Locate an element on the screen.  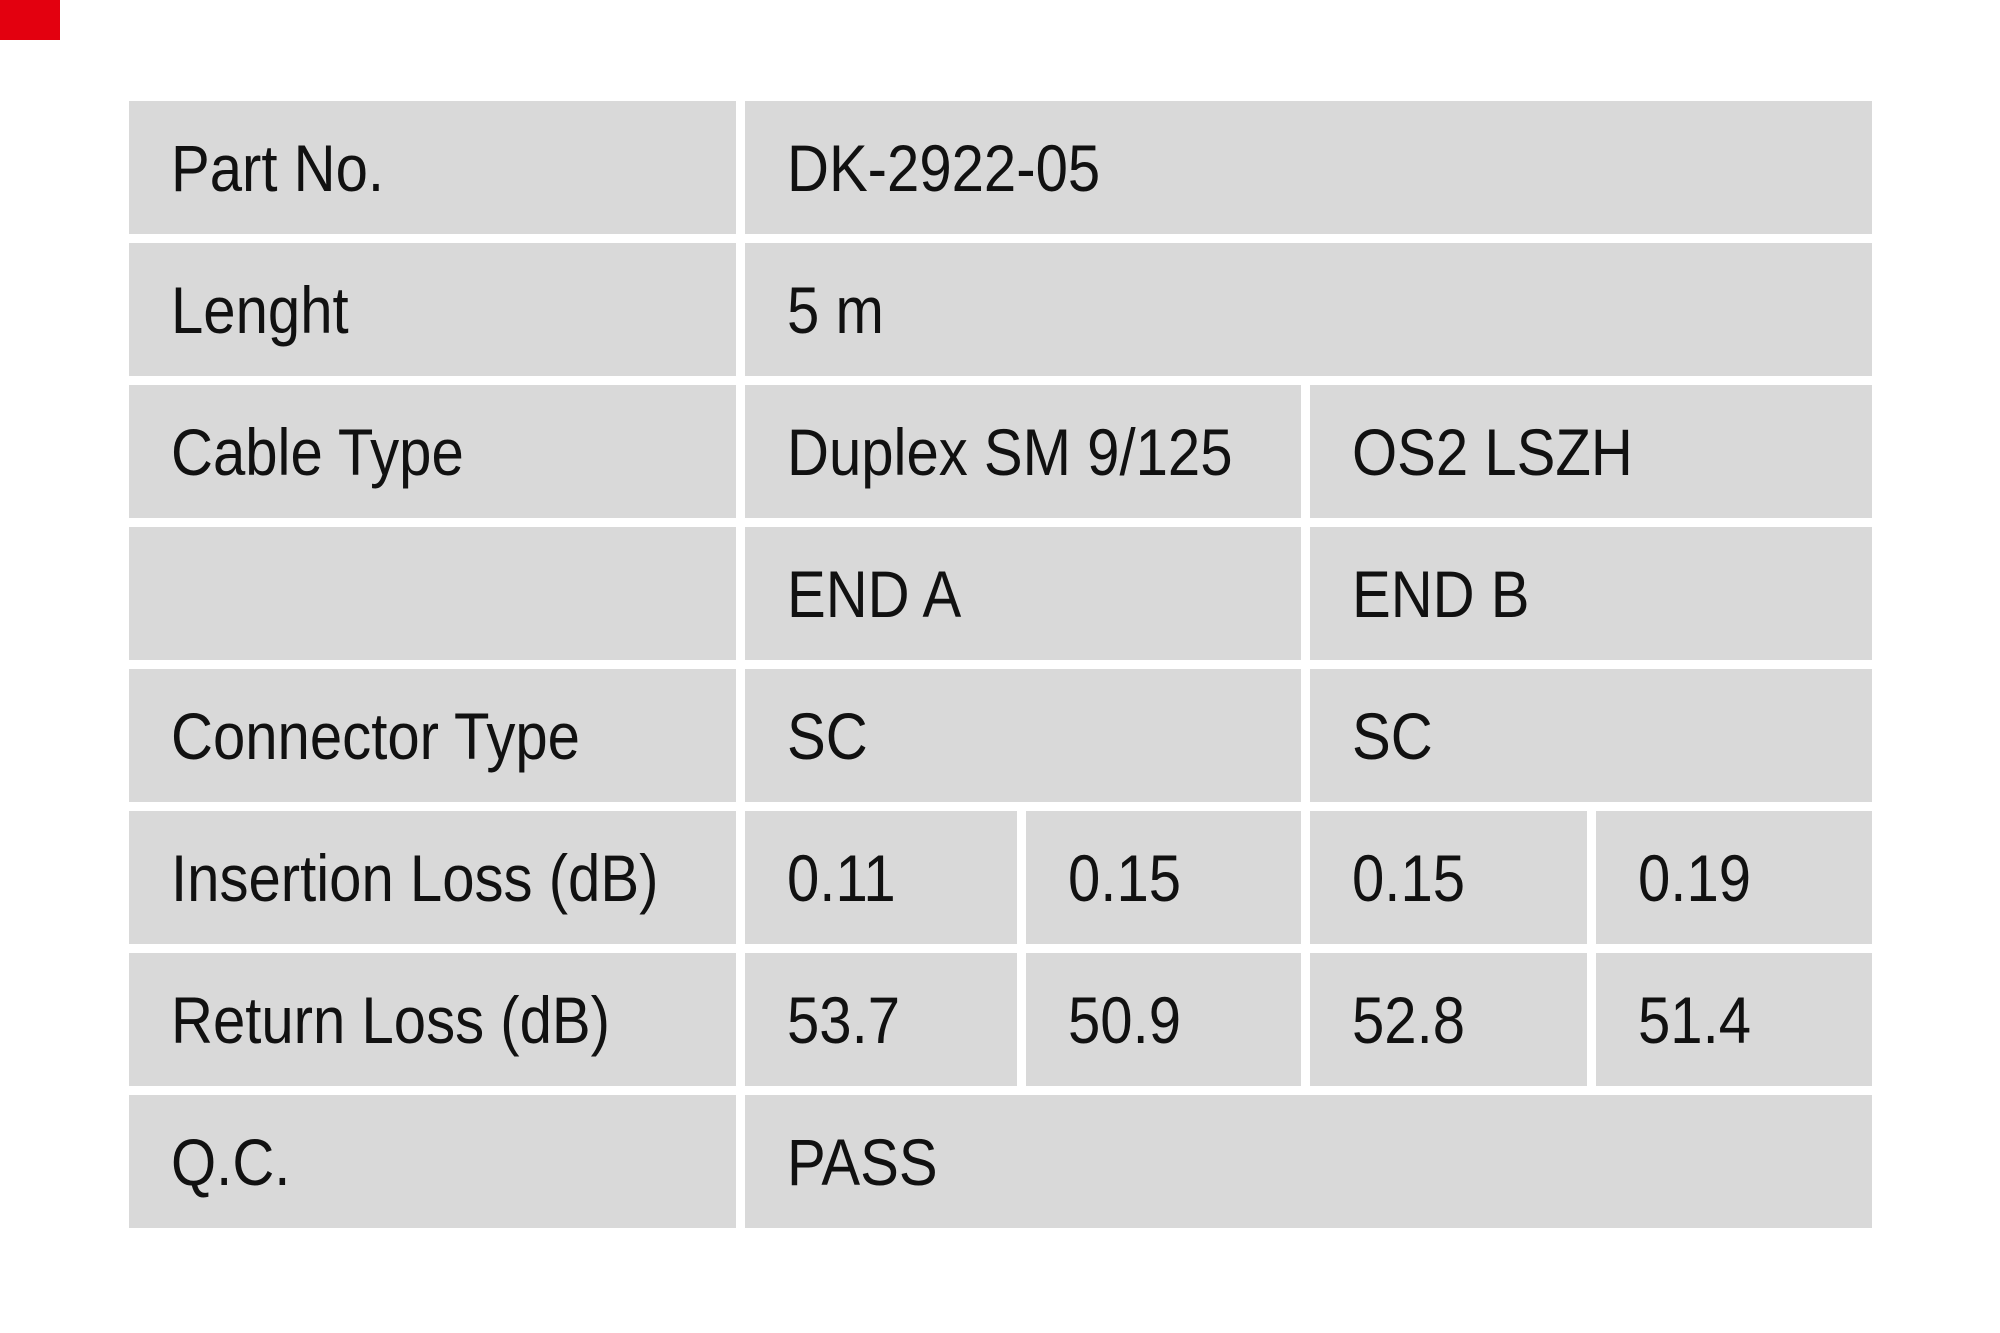
row-label-text: Connector Type is located at coordinates (375, 735).